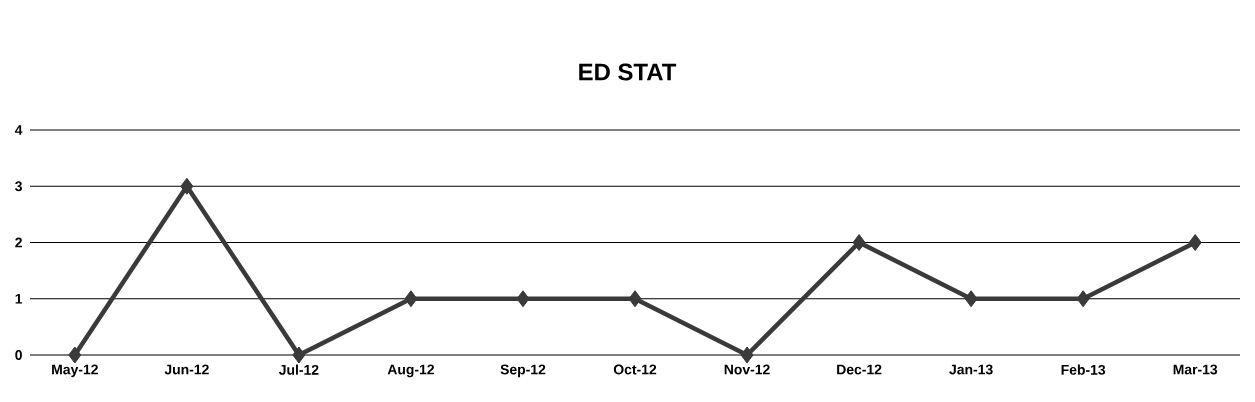 The width and height of the screenshot is (1255, 402). What do you see at coordinates (1195, 369) in the screenshot?
I see `x-tick-label: Mar-13` at bounding box center [1195, 369].